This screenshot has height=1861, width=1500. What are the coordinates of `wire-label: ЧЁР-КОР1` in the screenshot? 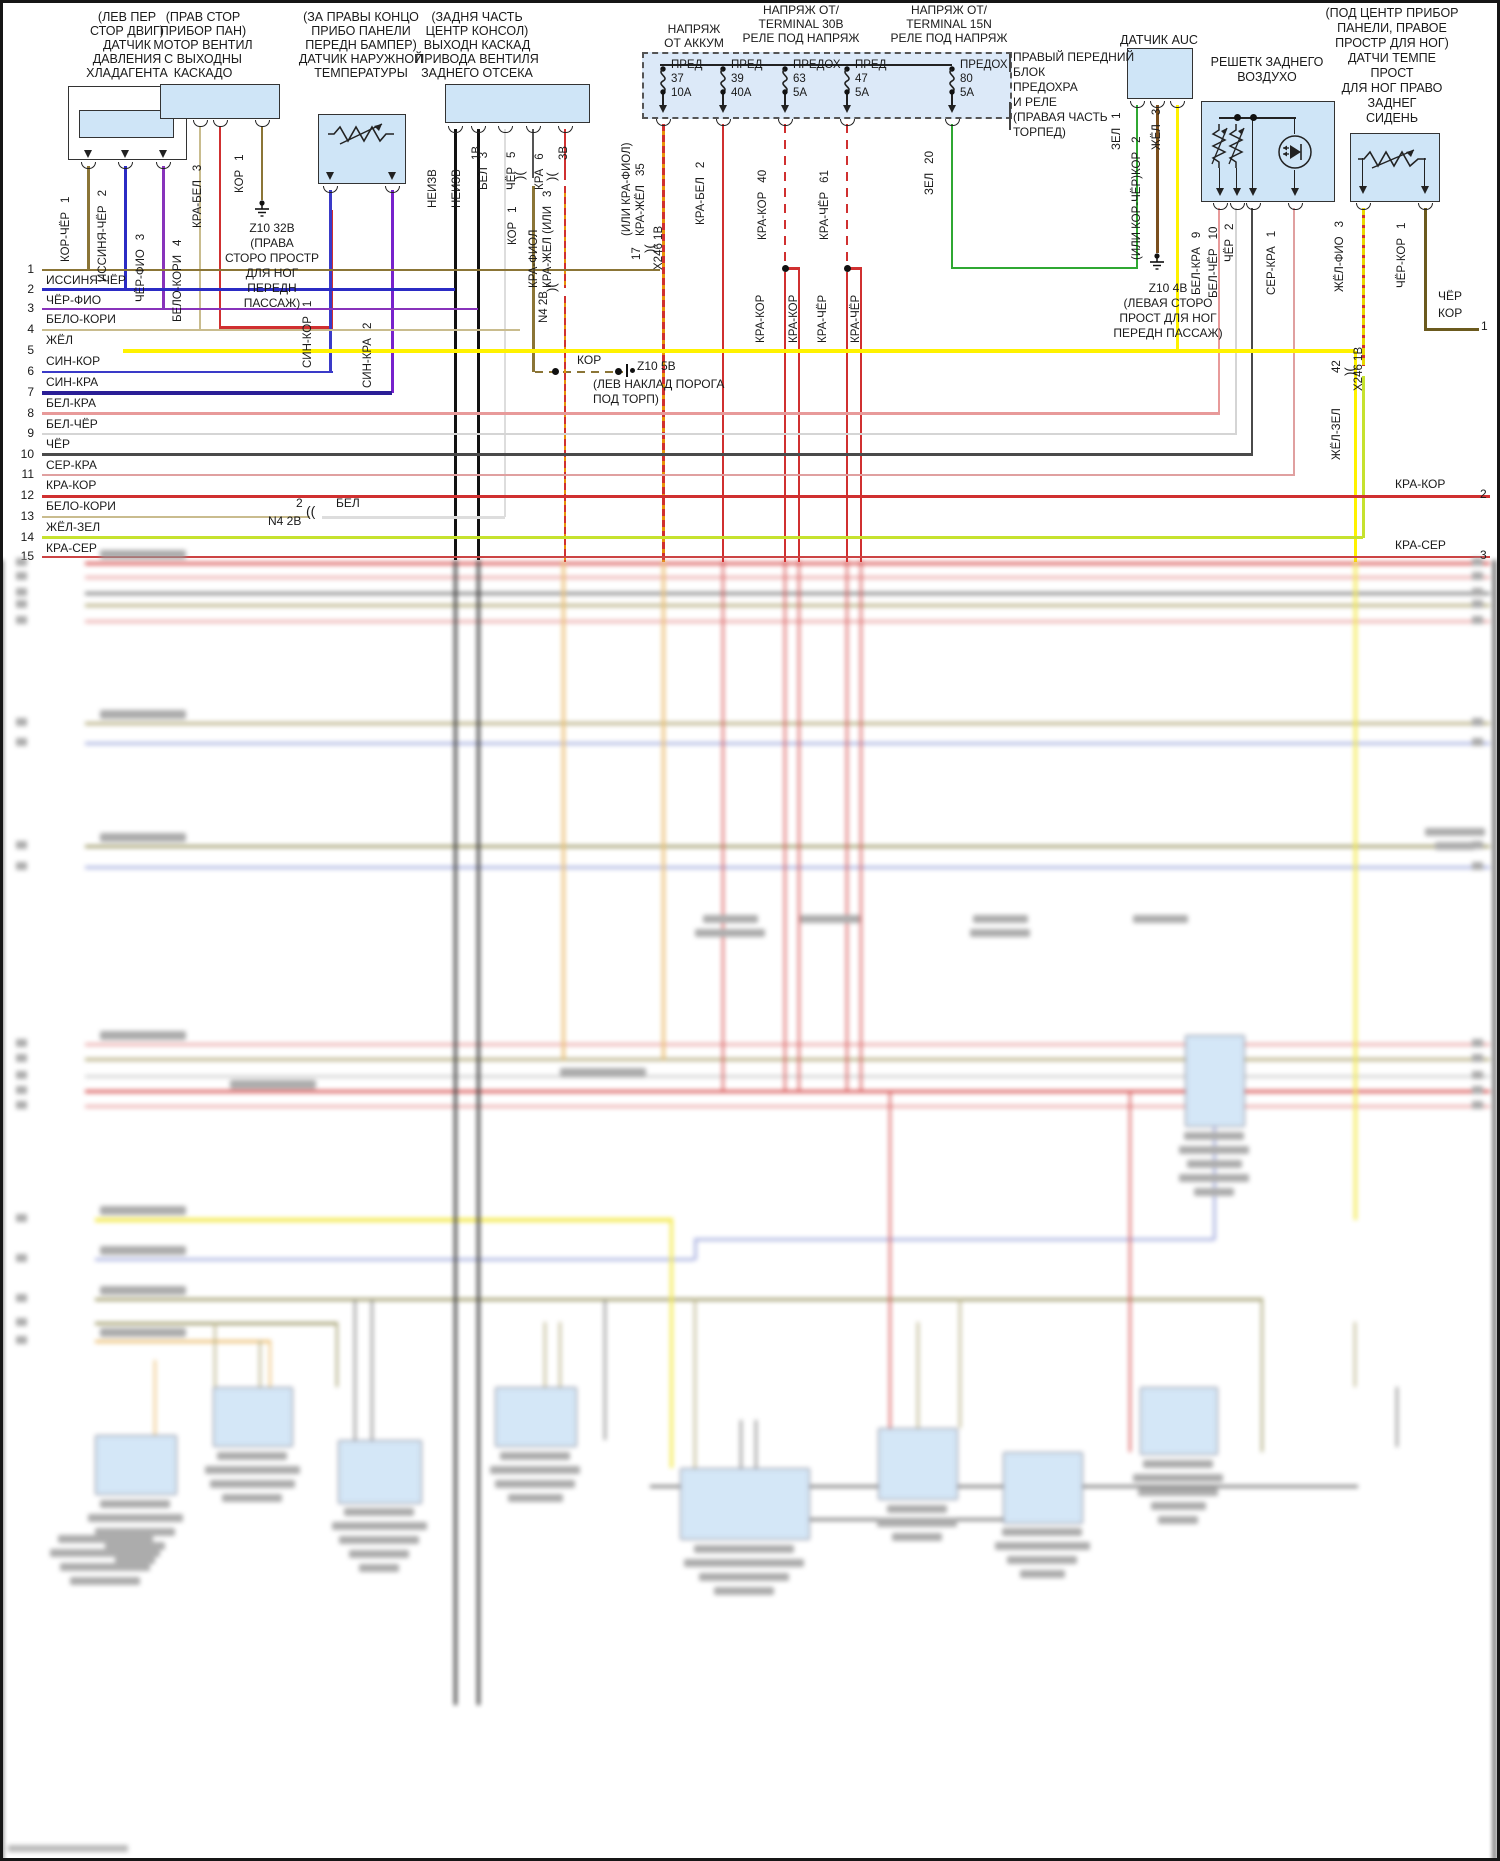 It's located at (1402, 255).